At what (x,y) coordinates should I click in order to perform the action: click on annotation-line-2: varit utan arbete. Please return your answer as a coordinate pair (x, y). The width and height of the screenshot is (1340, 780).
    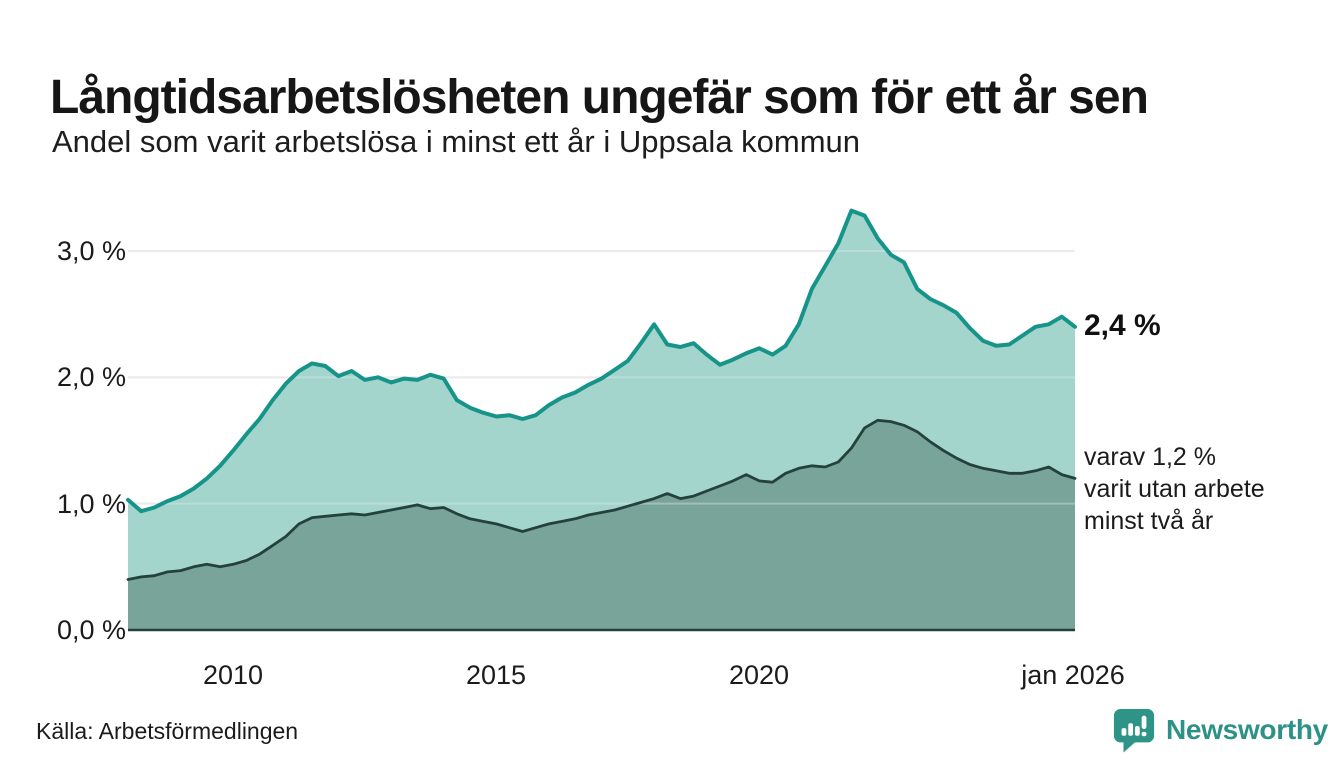
    Looking at the image, I should click on (1174, 489).